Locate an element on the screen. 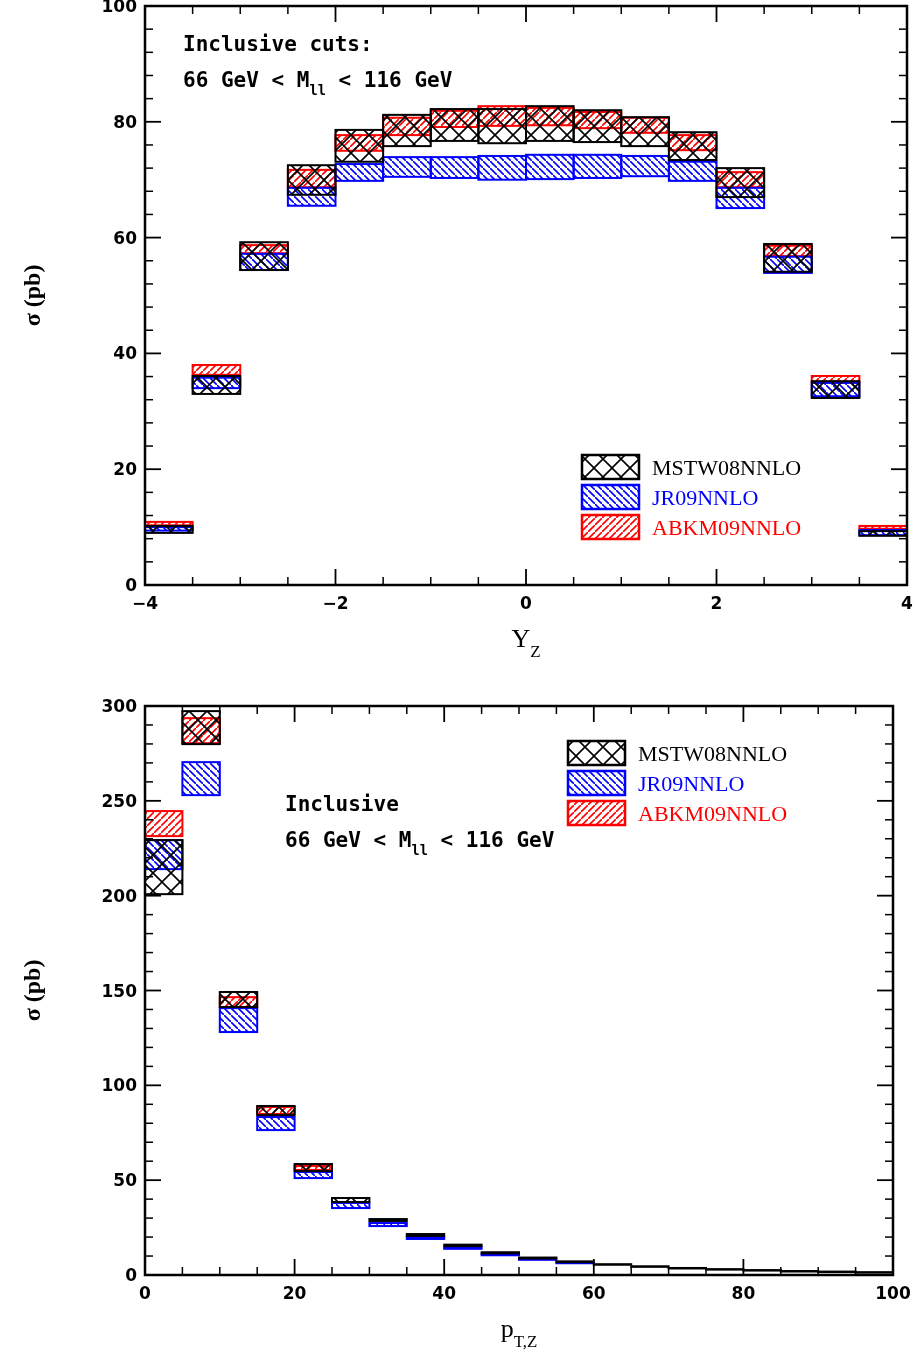  y-tick-label: 150 is located at coordinates (119, 990).